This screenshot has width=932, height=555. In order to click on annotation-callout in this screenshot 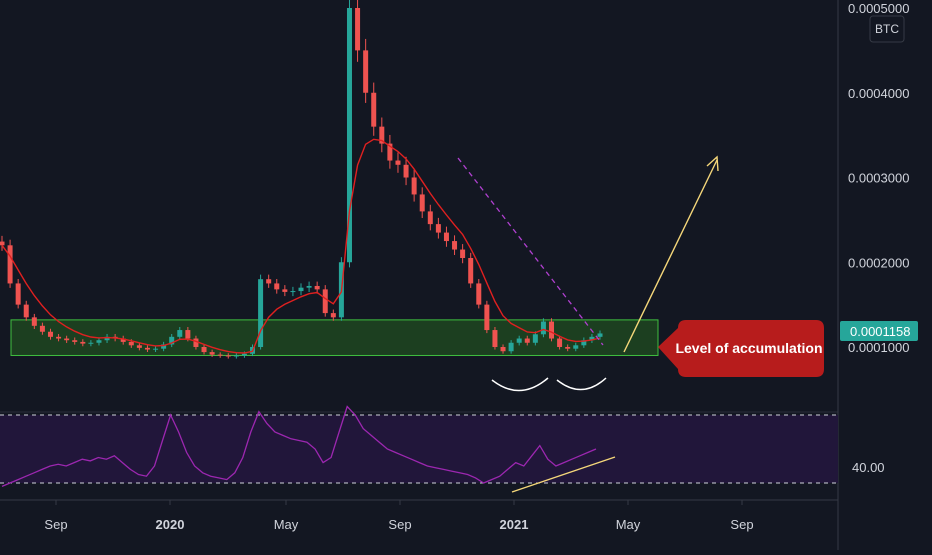, I will do `click(741, 348)`.